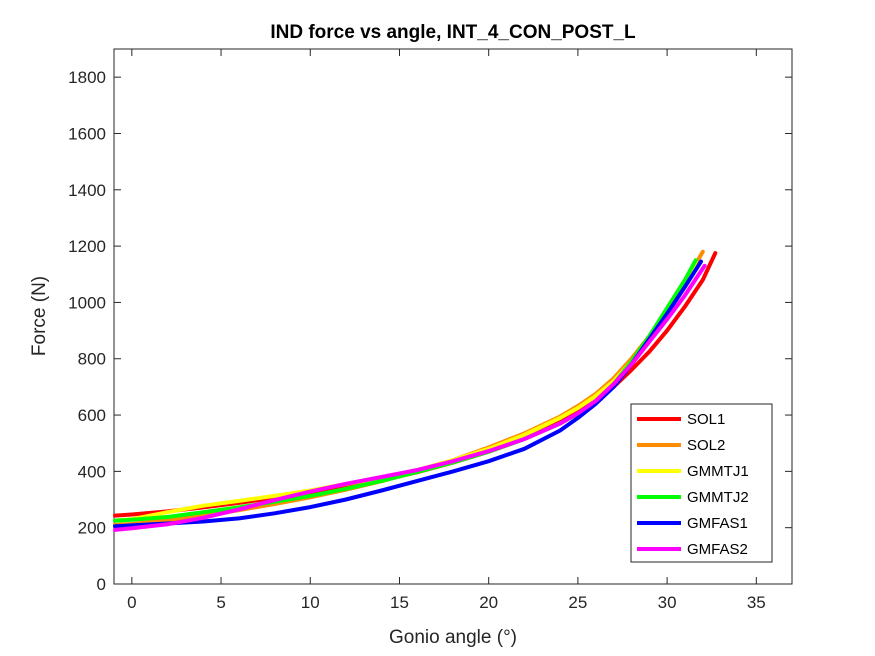  Describe the element at coordinates (706, 419) in the screenshot. I see `legend-label-sol1: SOL1` at that location.